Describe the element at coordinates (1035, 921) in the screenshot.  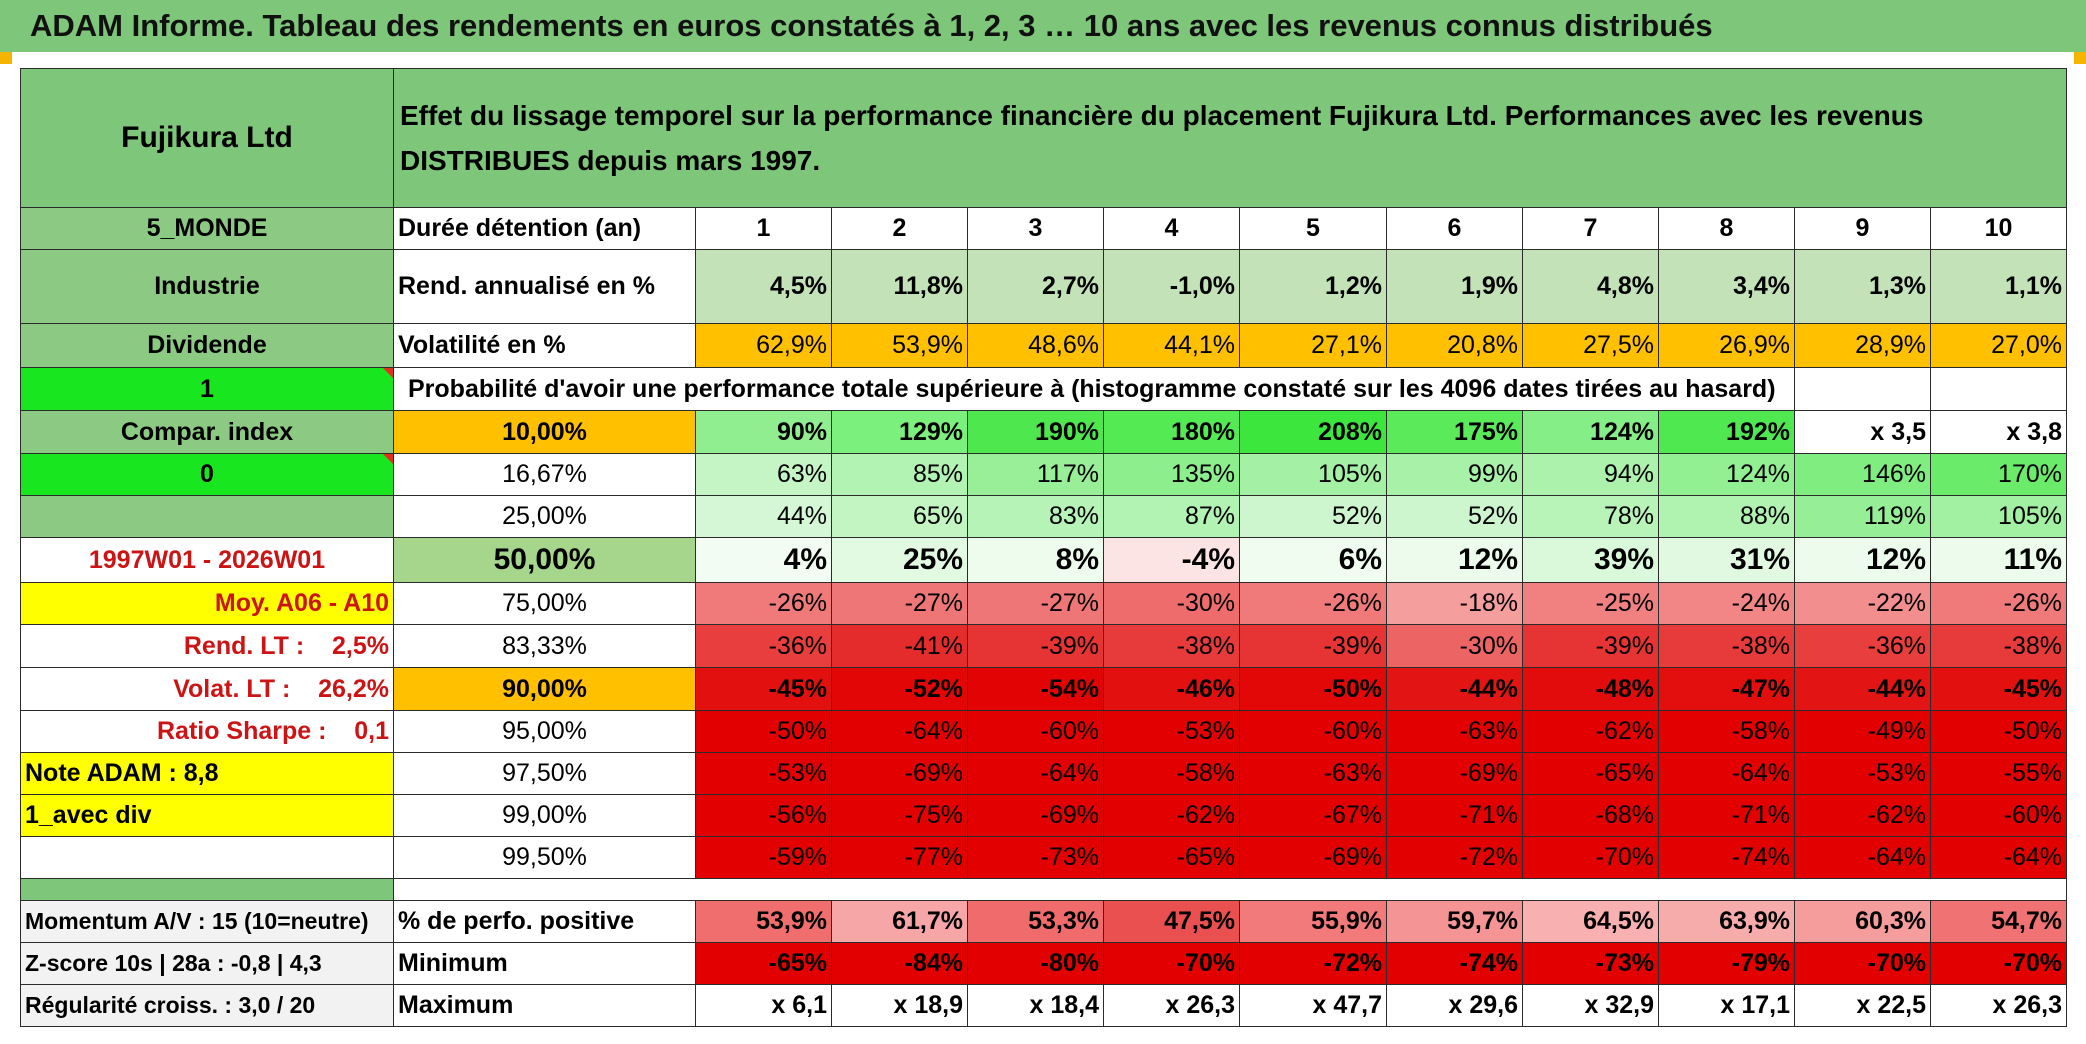
I see `positive-value: 53,3%` at that location.